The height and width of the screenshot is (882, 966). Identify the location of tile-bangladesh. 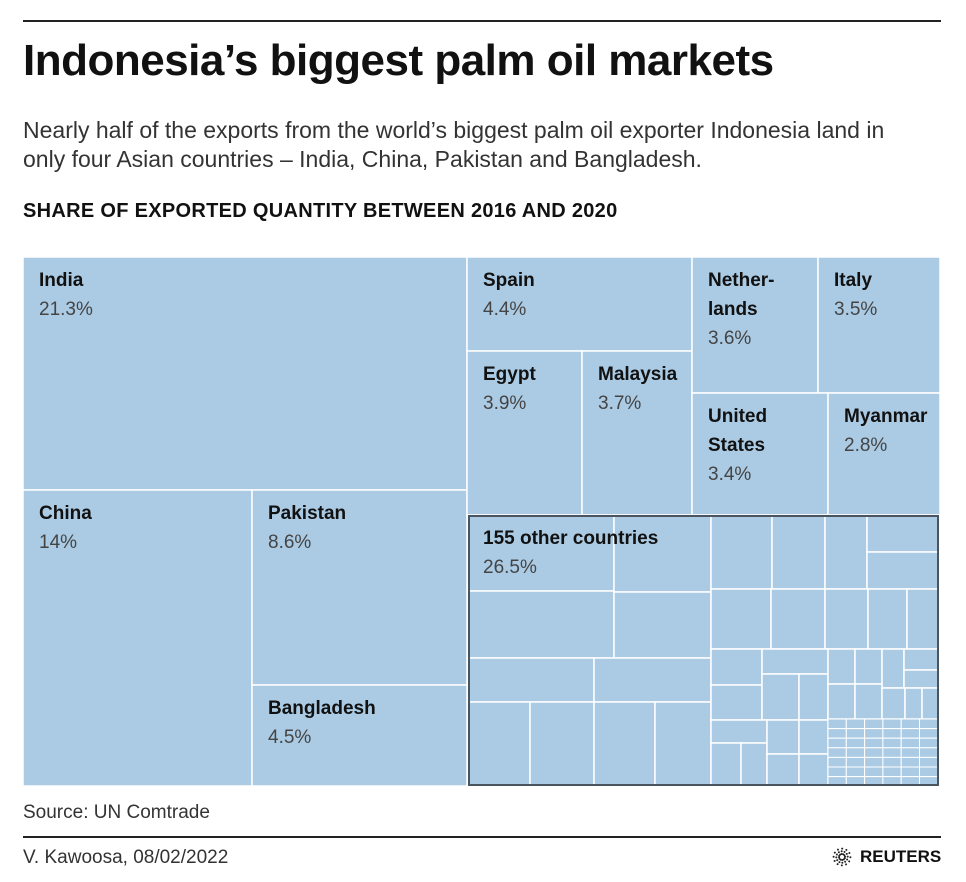
(359, 735).